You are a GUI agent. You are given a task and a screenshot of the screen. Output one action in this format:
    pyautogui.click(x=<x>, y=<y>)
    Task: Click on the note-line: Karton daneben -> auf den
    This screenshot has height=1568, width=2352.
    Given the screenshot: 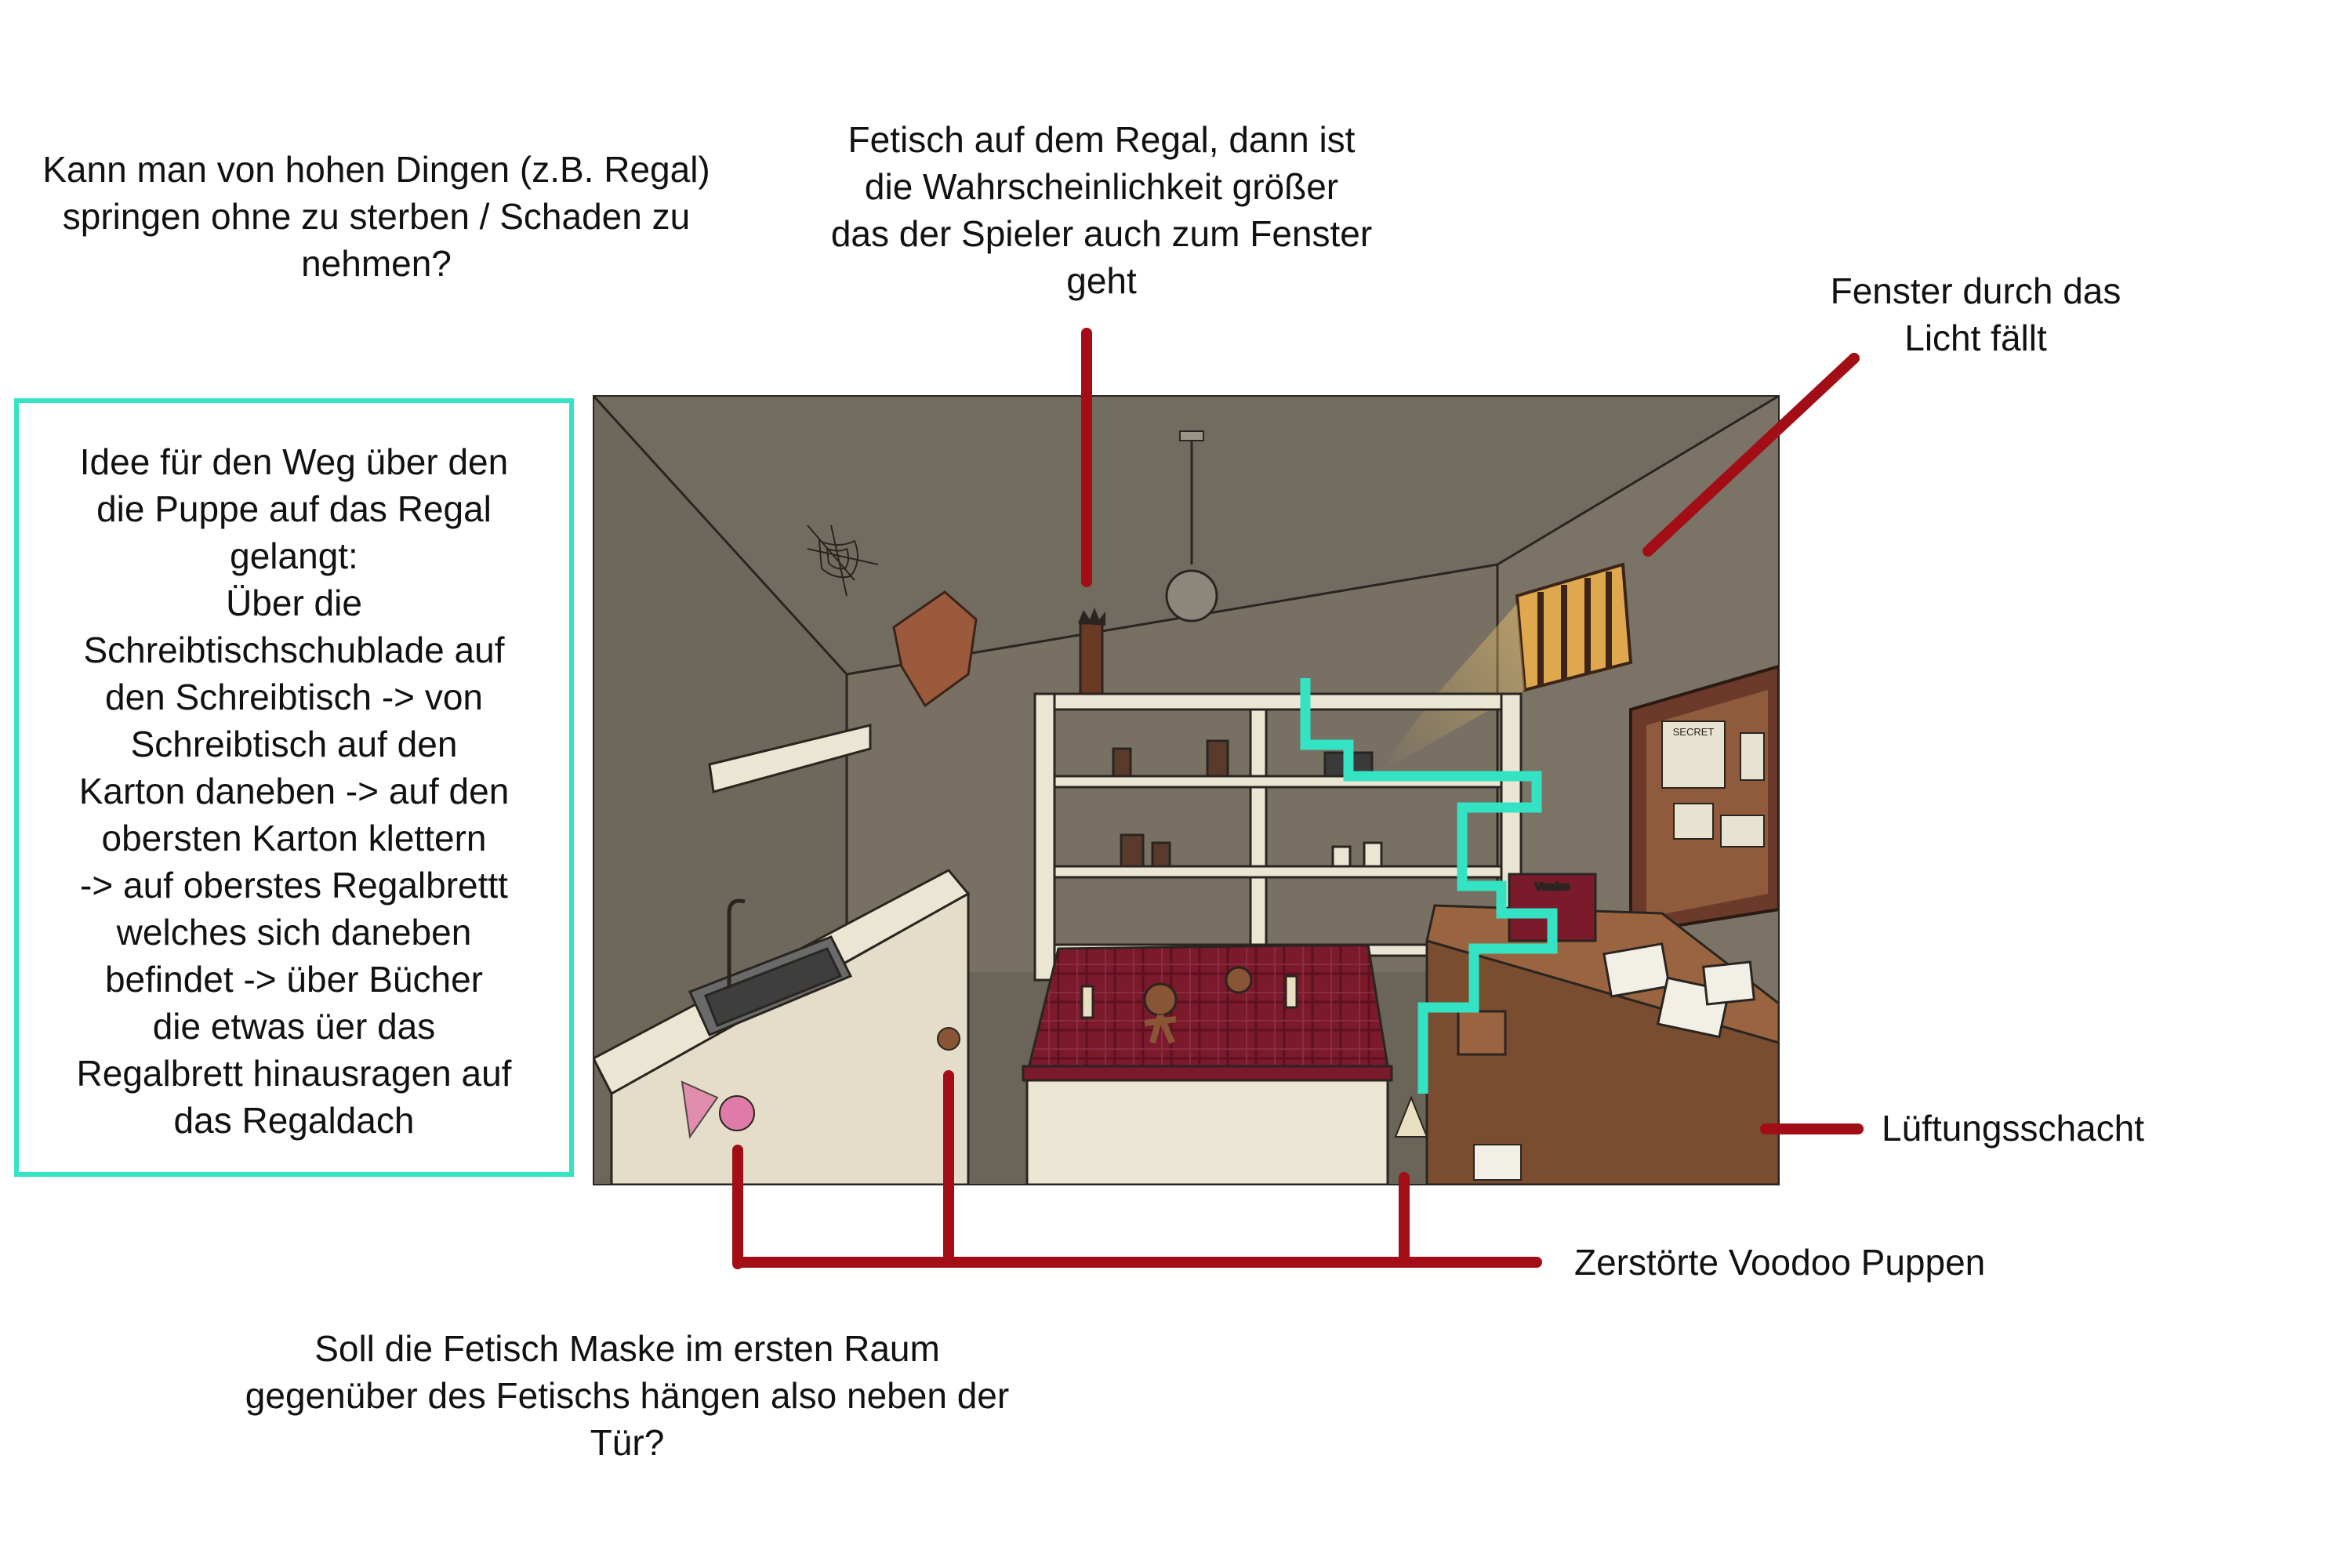 What is the action you would take?
    pyautogui.click(x=294, y=791)
    